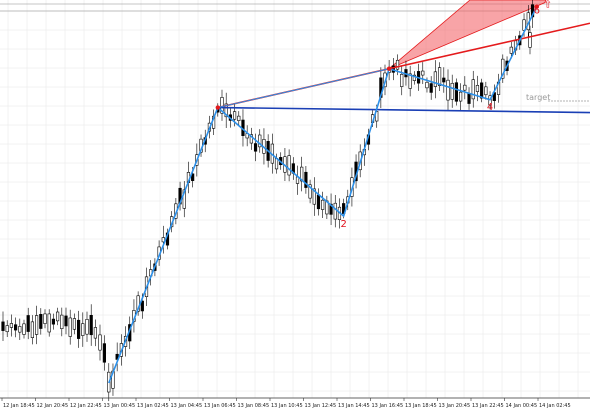 Image resolution: width=590 pixels, height=410 pixels. What do you see at coordinates (538, 97) in the screenshot?
I see `target-label: target` at bounding box center [538, 97].